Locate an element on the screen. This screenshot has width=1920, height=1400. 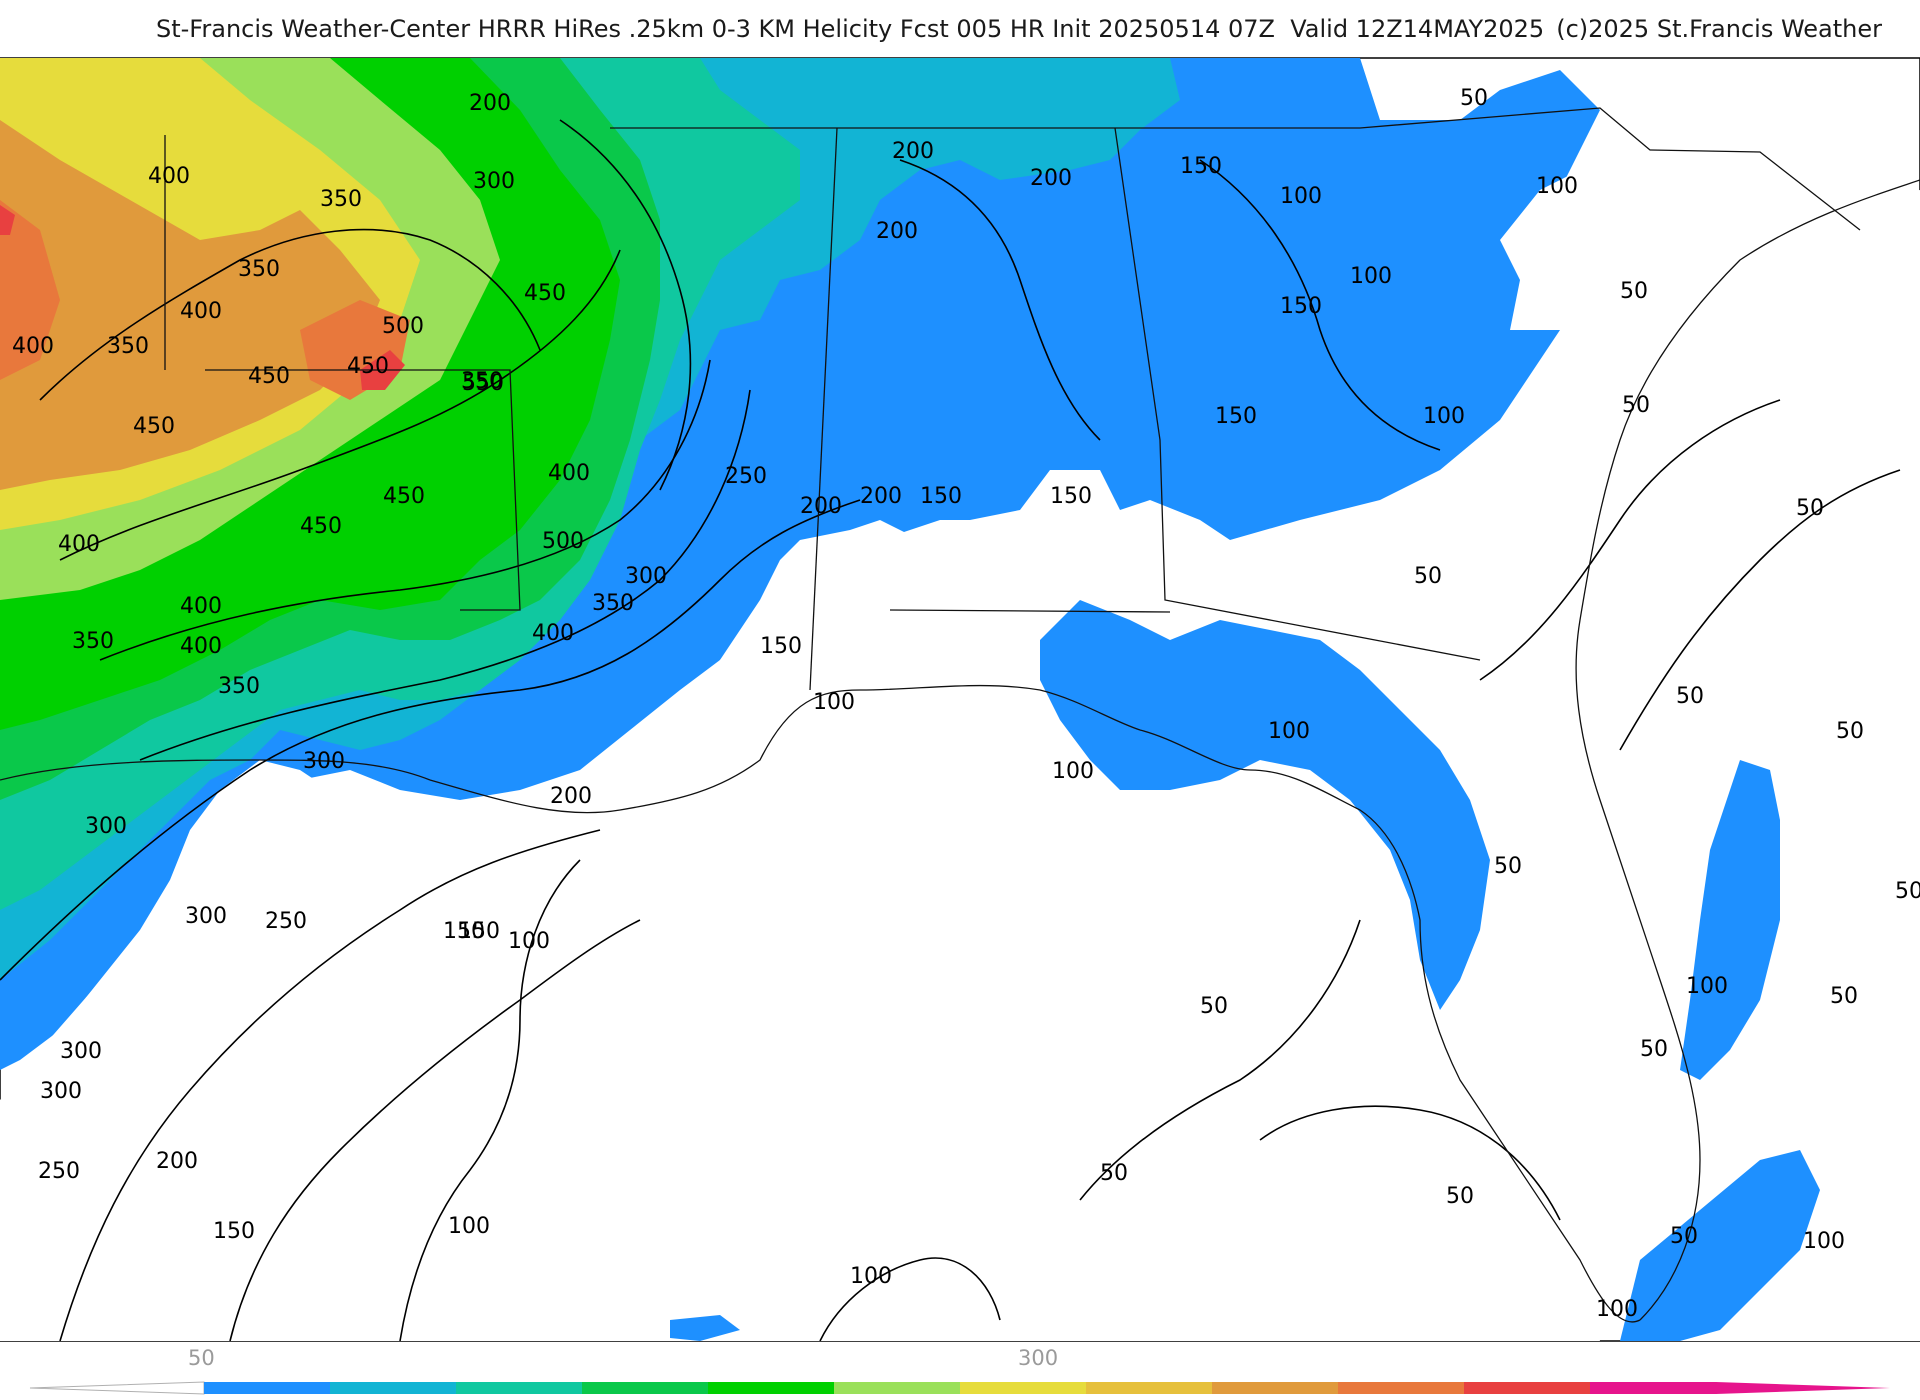
helicity-patch-gulf-small is located at coordinates (705, 1328).